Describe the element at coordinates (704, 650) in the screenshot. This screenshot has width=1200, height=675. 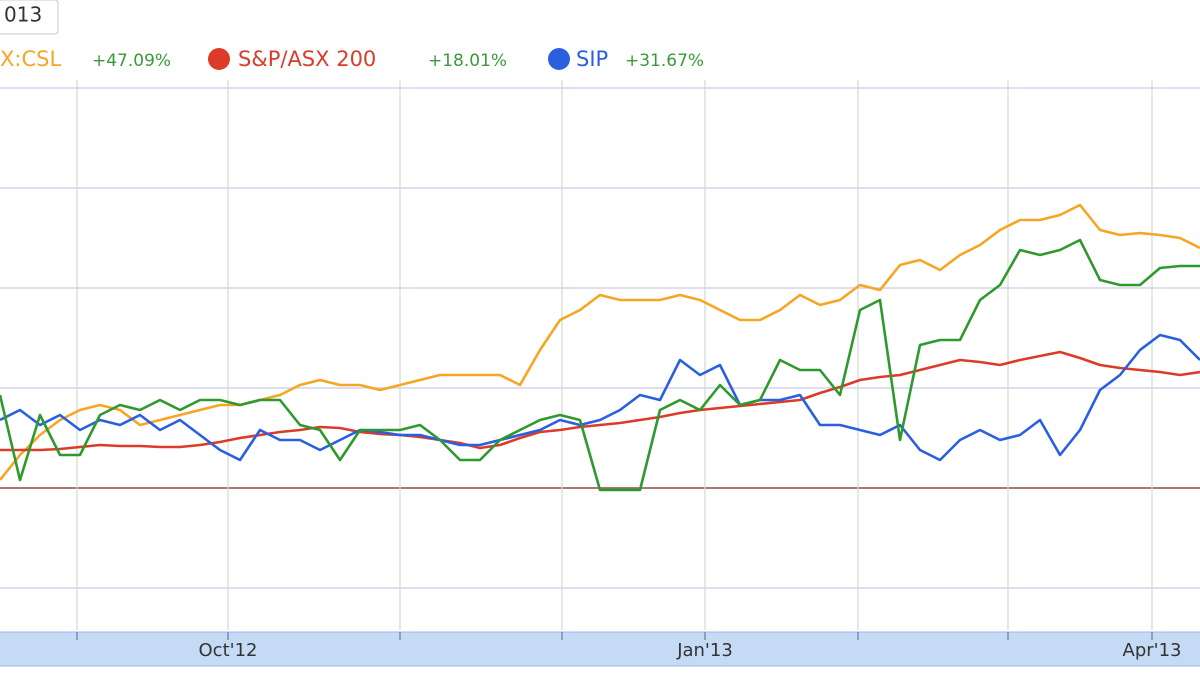
I see `x-tick-label: Jan'13` at that location.